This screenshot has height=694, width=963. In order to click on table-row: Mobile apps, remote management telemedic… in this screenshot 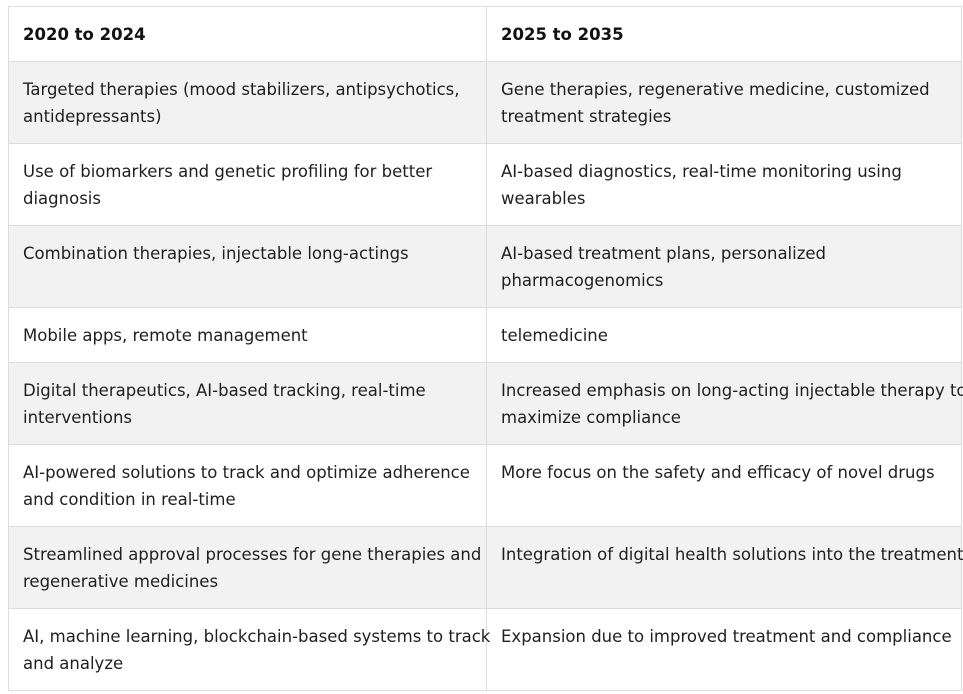, I will do `click(485, 335)`.